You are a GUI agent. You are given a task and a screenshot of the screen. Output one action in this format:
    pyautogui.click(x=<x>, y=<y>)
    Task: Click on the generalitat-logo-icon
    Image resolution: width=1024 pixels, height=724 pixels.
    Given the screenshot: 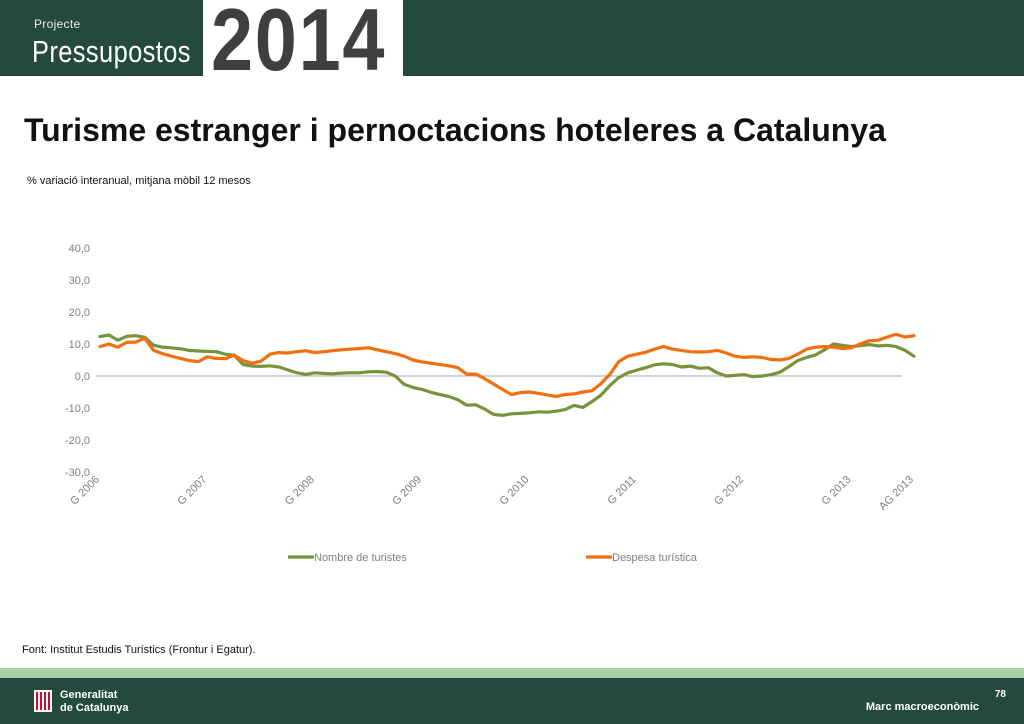 What is the action you would take?
    pyautogui.click(x=43, y=701)
    